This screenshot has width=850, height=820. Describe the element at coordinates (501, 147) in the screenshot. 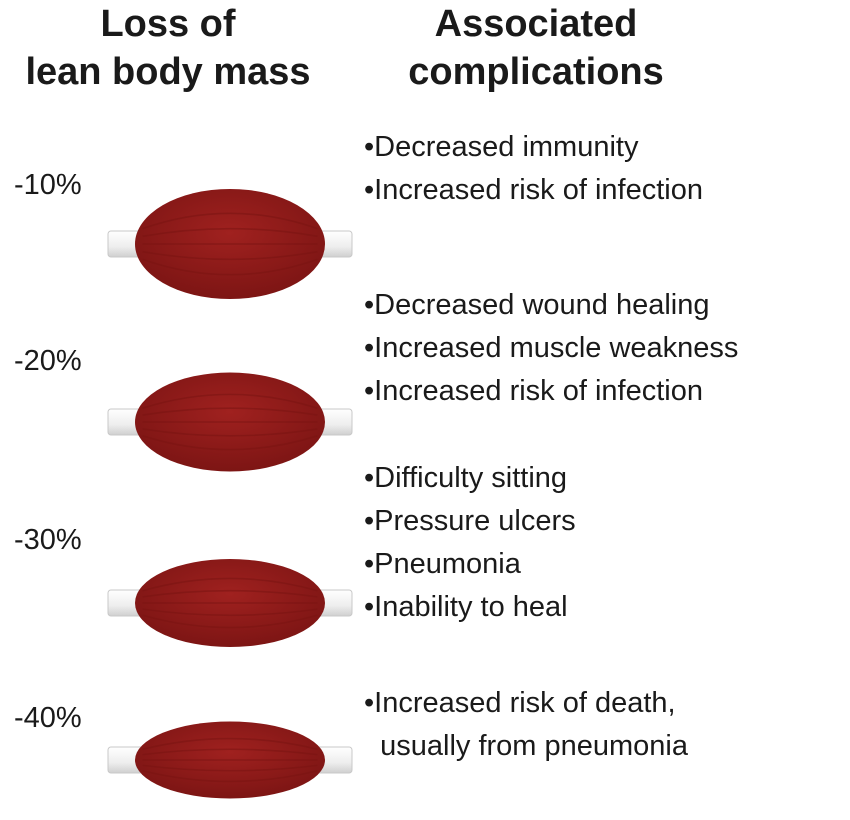

I see `complication-text: •Decreased immunity` at that location.